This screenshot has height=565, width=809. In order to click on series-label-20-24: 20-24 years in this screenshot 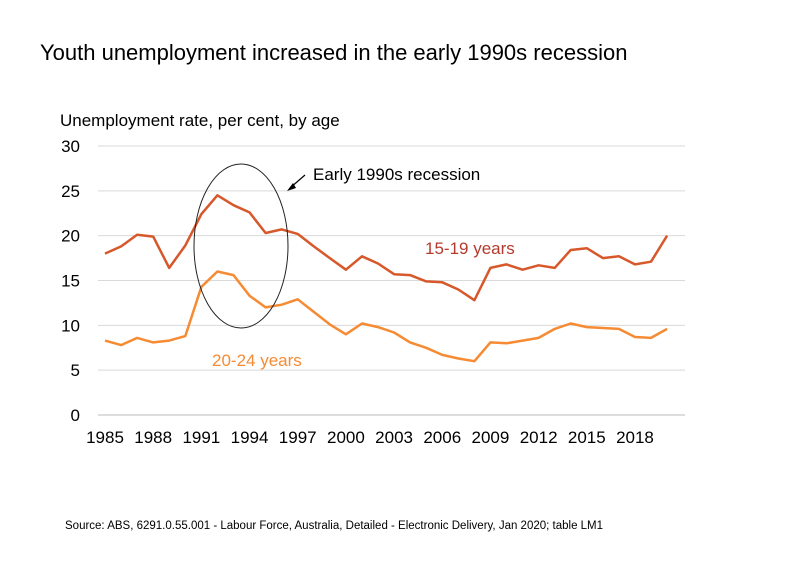, I will do `click(257, 360)`.